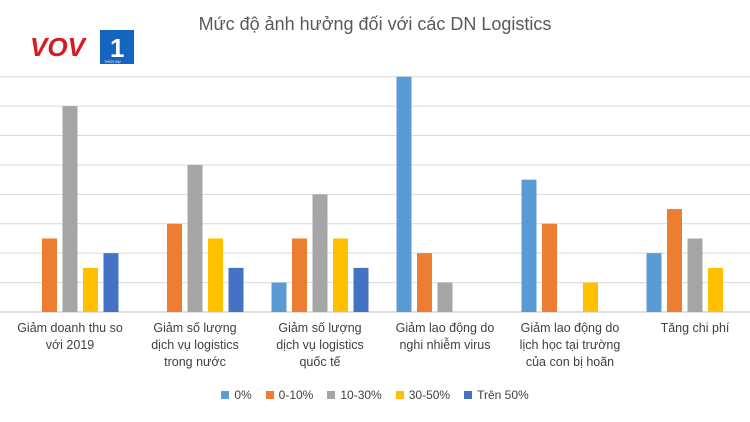  I want to click on legend-item: 30-50%, so click(423, 395).